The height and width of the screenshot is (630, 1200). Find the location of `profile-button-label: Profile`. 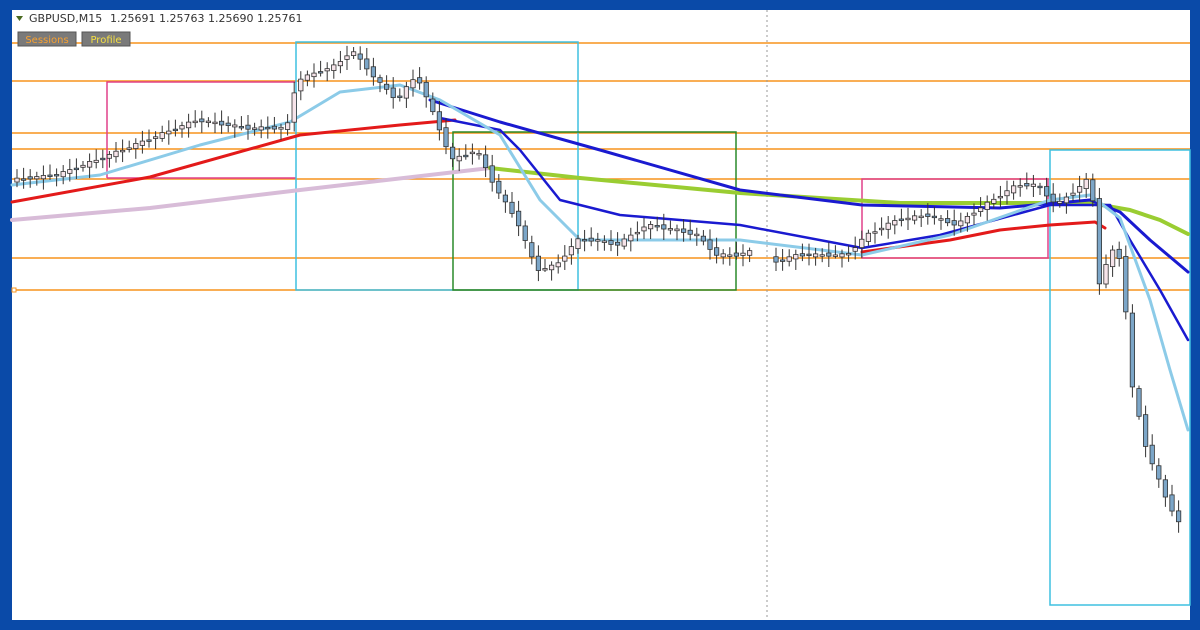

profile-button-label: Profile is located at coordinates (105, 40).